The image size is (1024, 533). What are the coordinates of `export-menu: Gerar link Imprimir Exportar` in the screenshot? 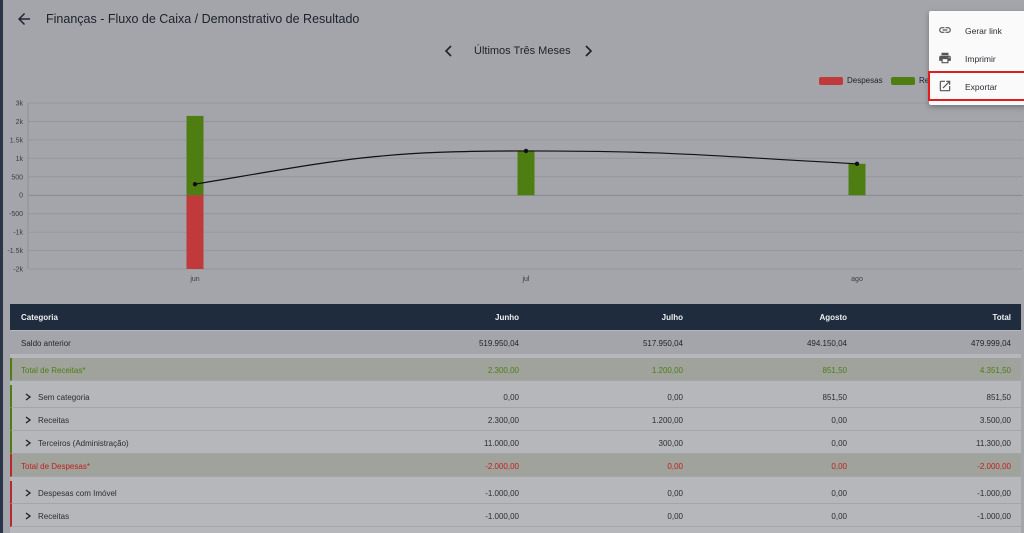 It's located at (976, 58).